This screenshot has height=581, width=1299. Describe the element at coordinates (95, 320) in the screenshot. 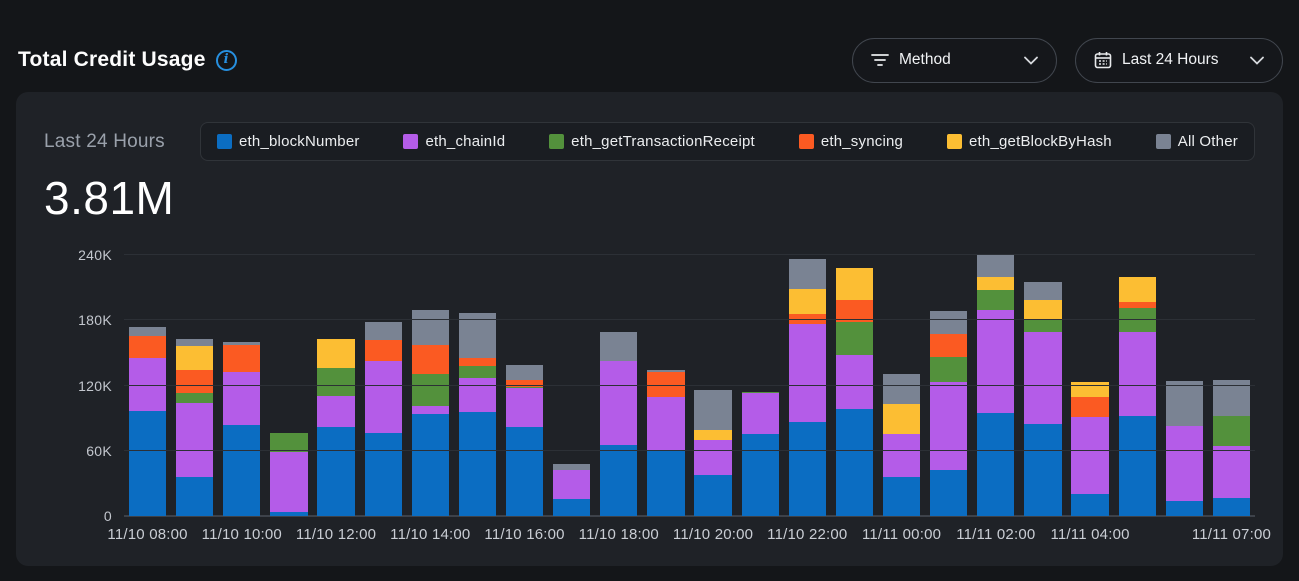

I see `y-tick-label: 180K` at that location.